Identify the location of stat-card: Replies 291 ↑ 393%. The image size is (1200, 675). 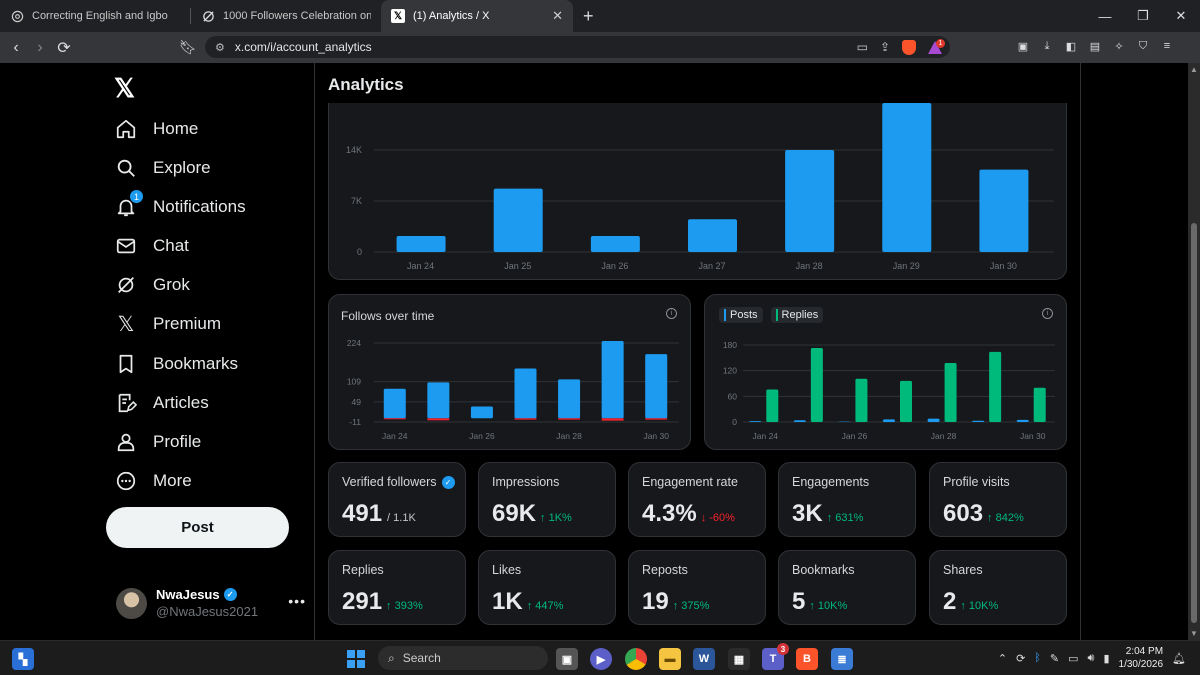
(397, 587).